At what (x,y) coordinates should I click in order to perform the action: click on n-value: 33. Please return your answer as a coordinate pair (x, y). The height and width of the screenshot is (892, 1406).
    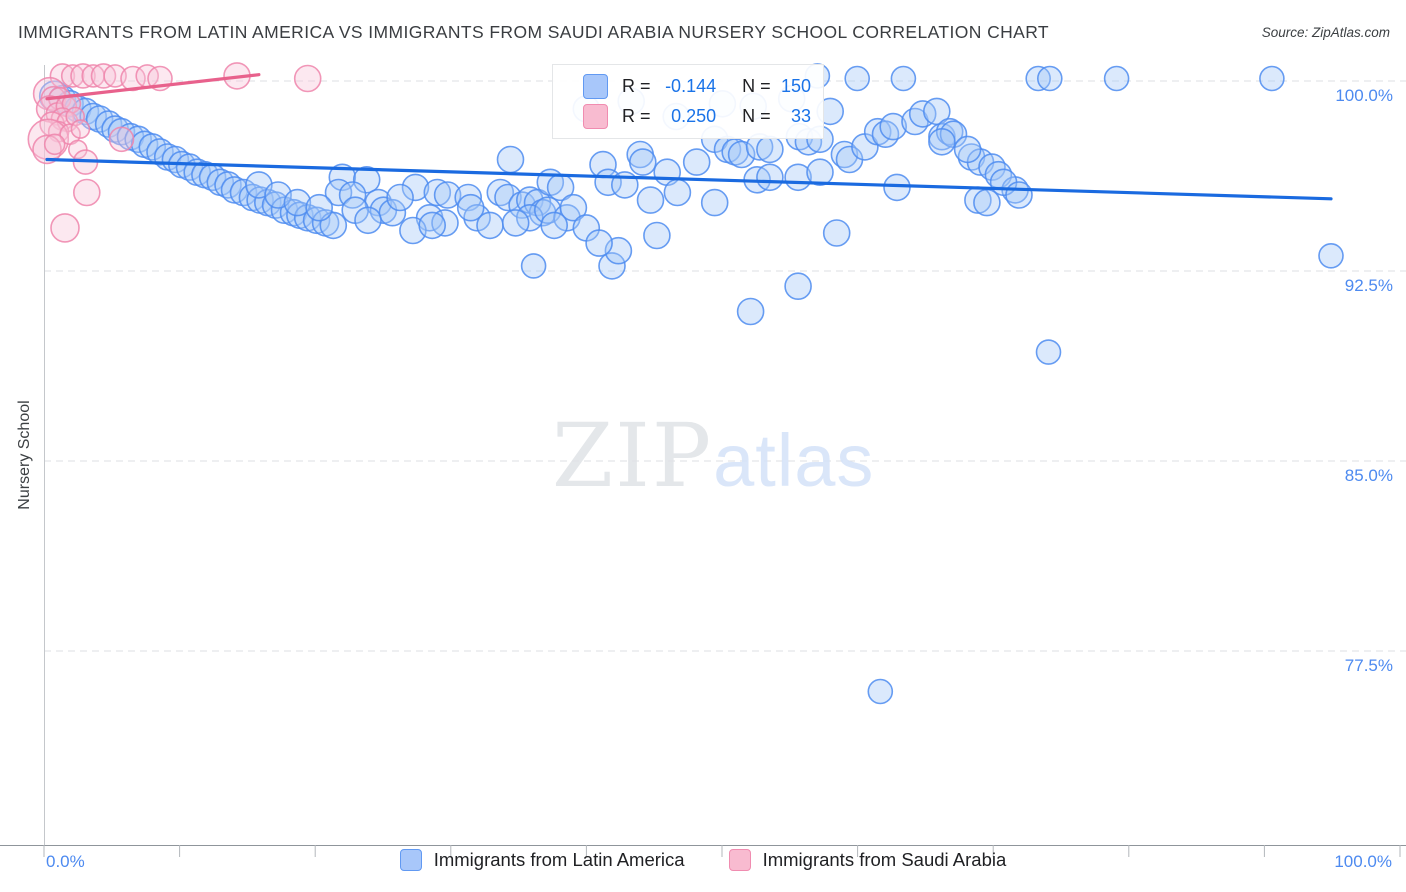
    Looking at the image, I should click on (800, 116).